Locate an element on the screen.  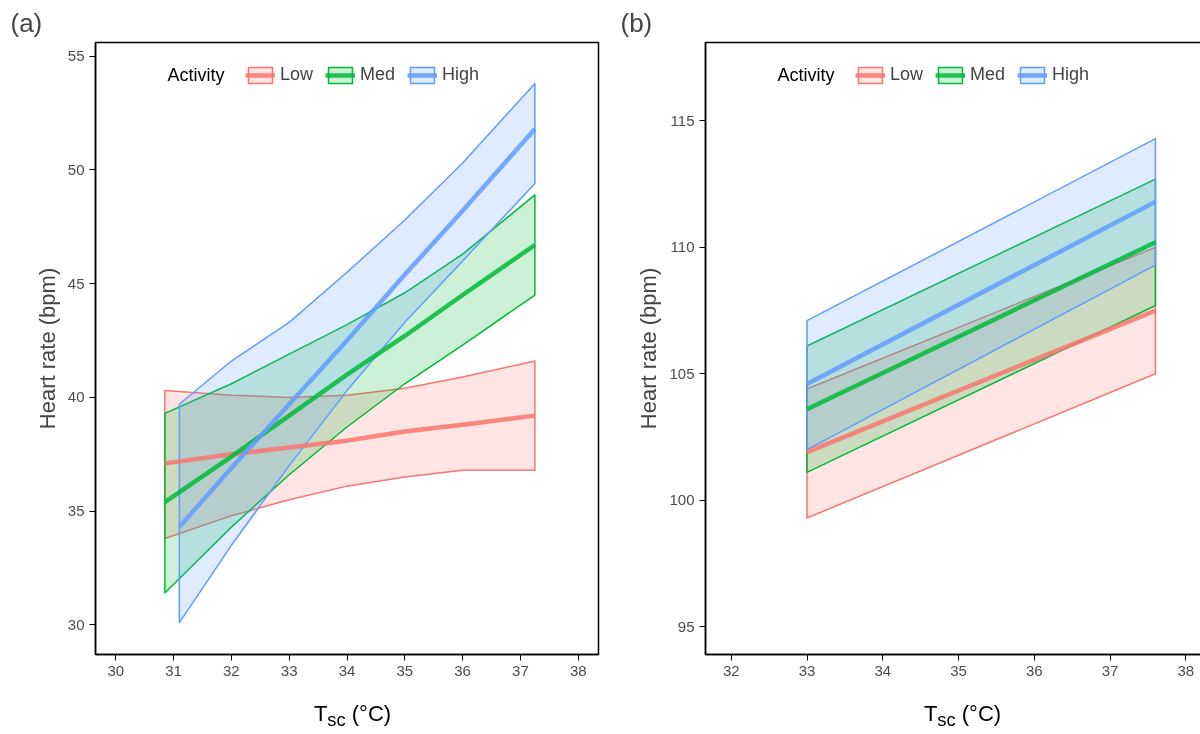
x-tick-label: 31 is located at coordinates (173, 670).